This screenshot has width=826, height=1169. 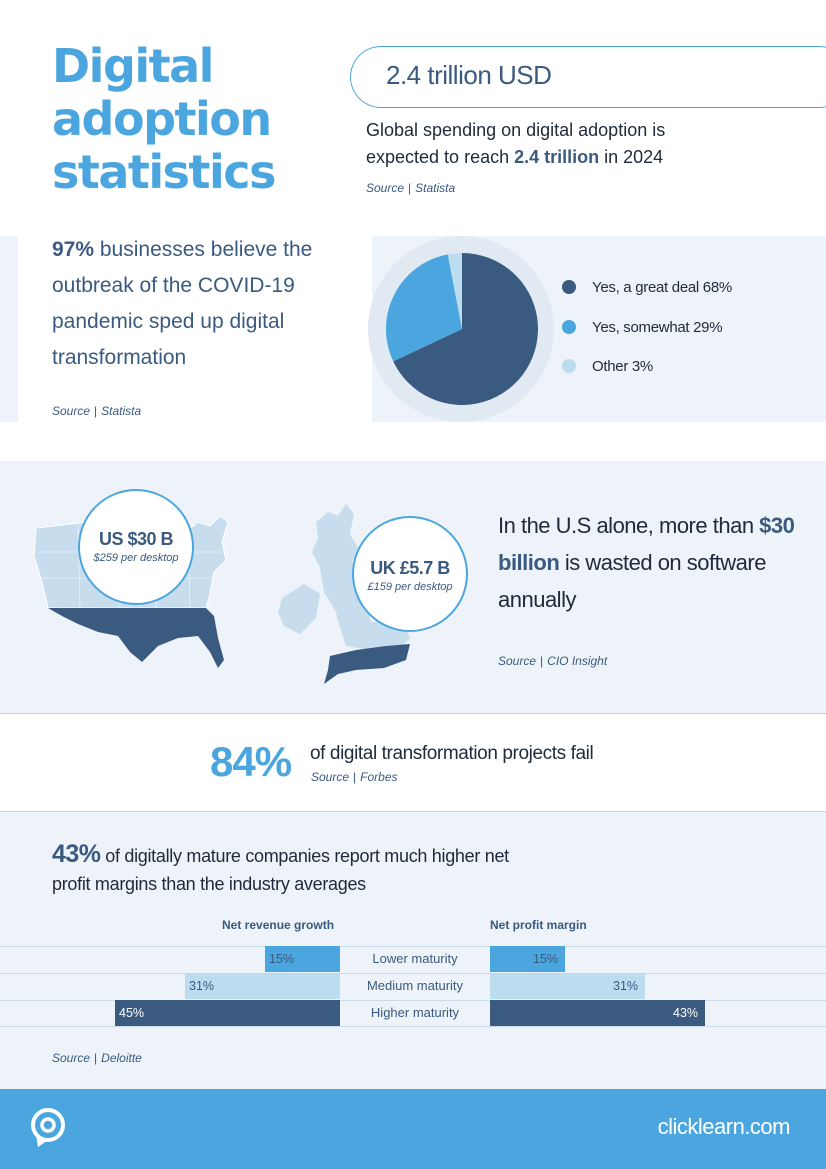 I want to click on legend-item-other: Other 3%, so click(x=607, y=366).